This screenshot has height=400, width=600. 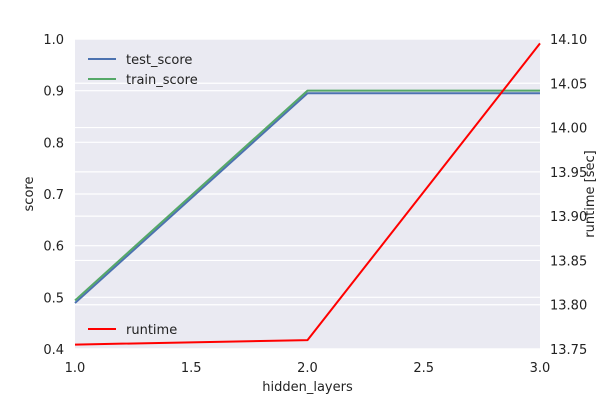 What do you see at coordinates (568, 195) in the screenshot?
I see `y2-axis-ticks: 13.75 13.80 13.85 13.90 13.95 14.00 14.05 14.10` at bounding box center [568, 195].